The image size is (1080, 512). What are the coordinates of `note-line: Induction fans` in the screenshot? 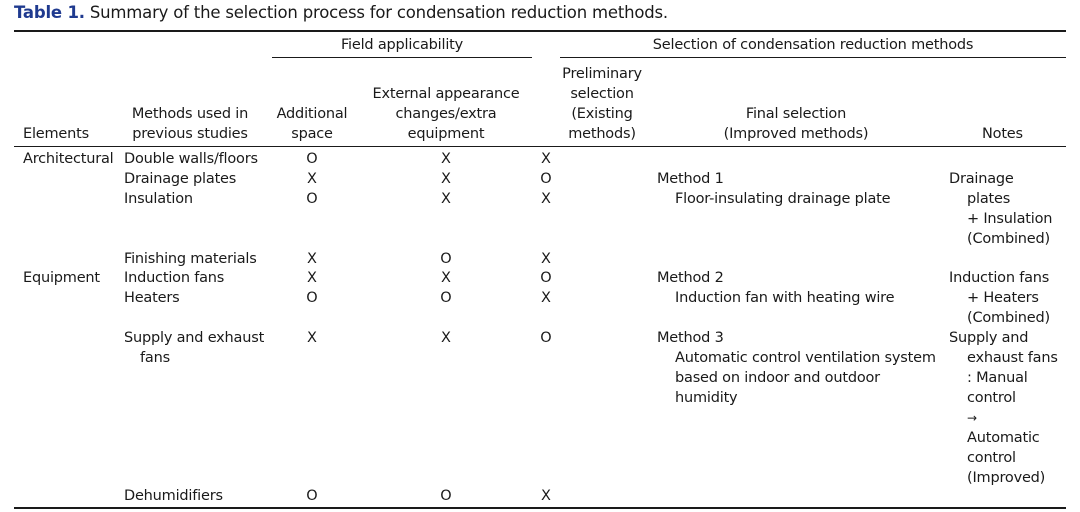 It's located at (999, 278).